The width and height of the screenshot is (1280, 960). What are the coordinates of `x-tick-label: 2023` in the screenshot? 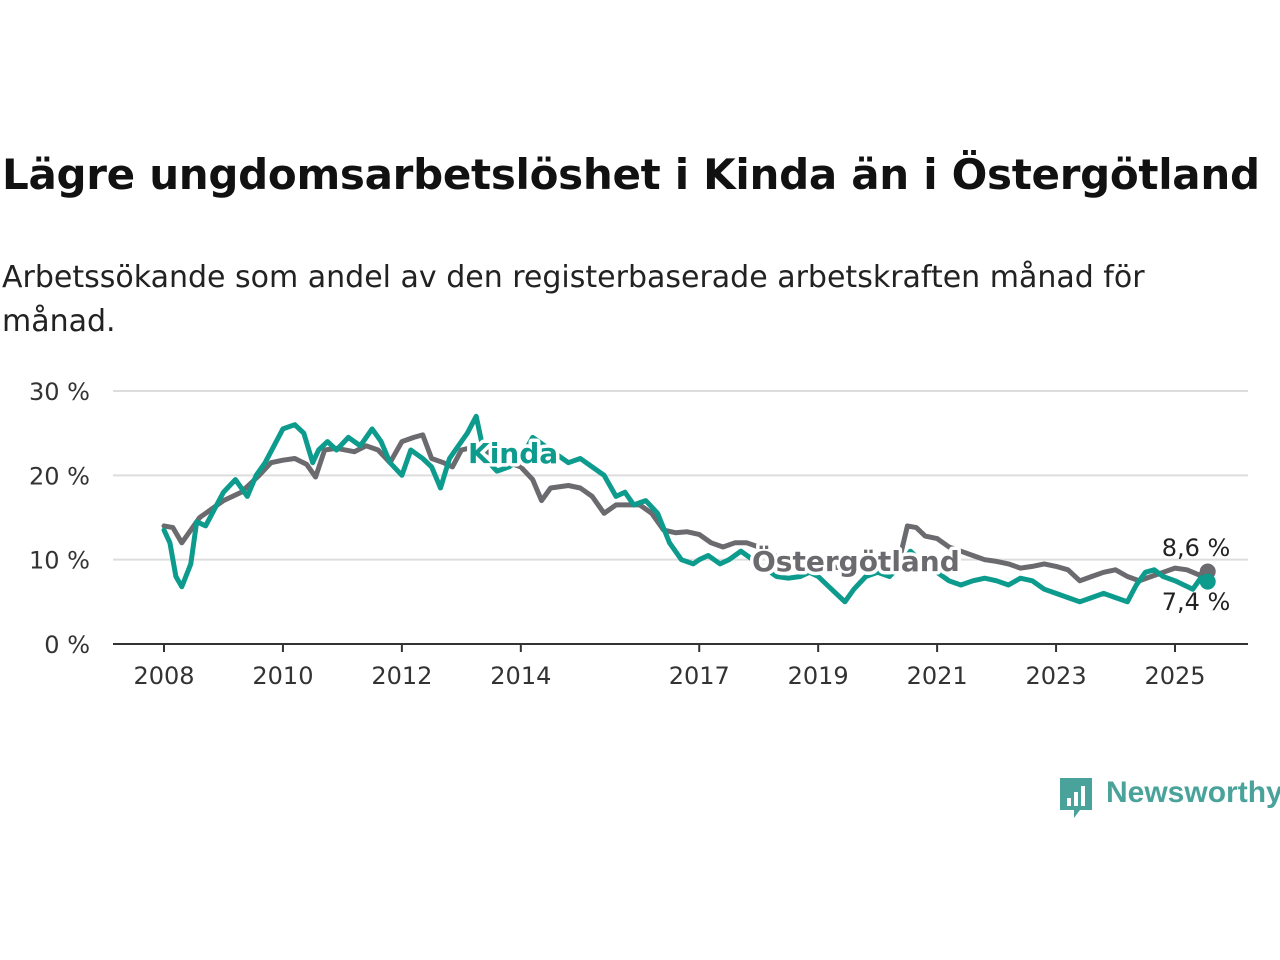 It's located at (1056, 676).